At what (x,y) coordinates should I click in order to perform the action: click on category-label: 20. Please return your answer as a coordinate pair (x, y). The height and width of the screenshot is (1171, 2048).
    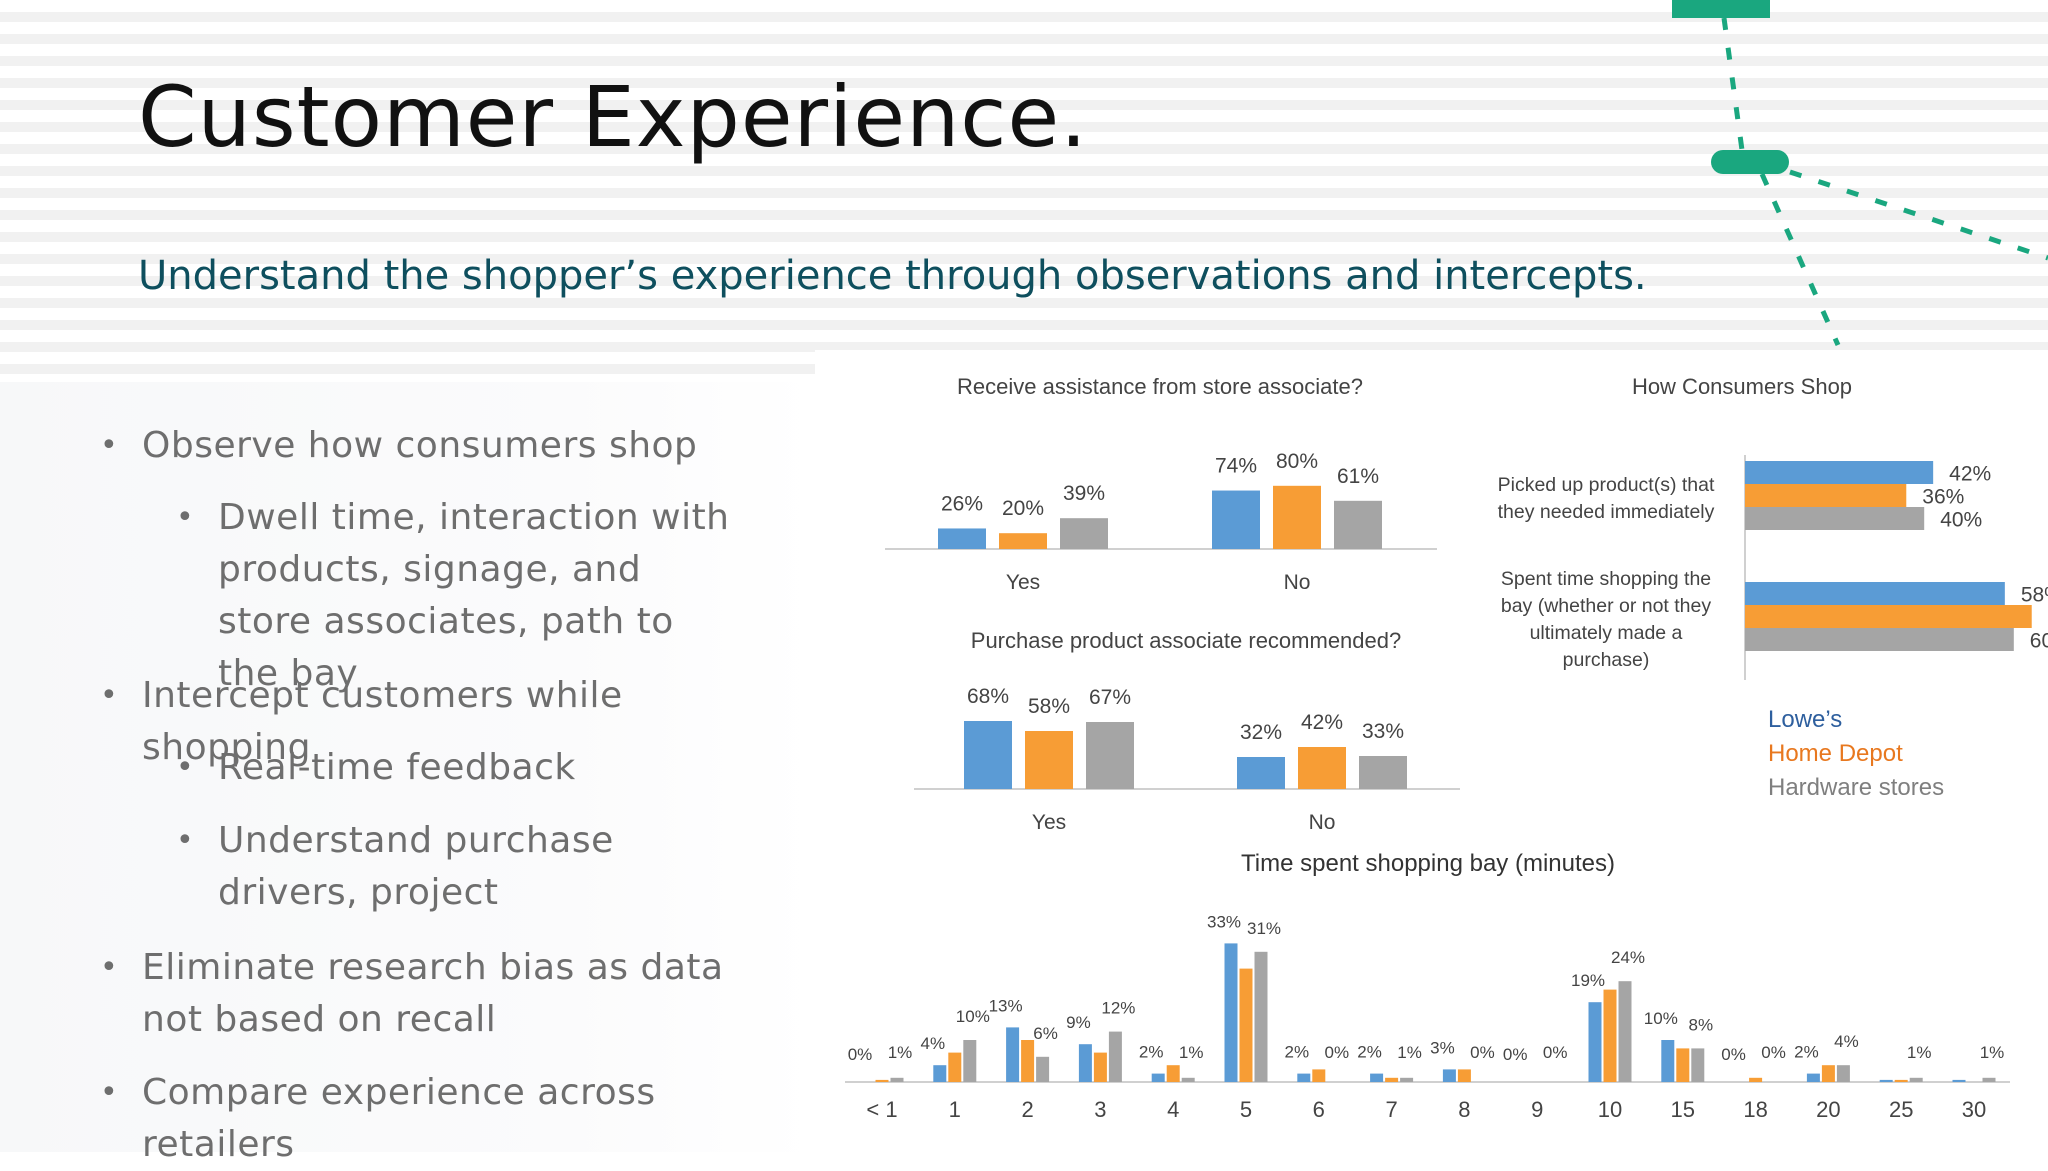
    Looking at the image, I should click on (1828, 1109).